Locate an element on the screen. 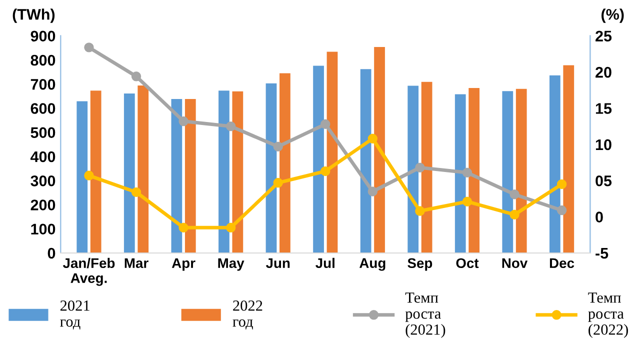 The image size is (638, 348). y2-tick-label: 0 is located at coordinates (599, 217).